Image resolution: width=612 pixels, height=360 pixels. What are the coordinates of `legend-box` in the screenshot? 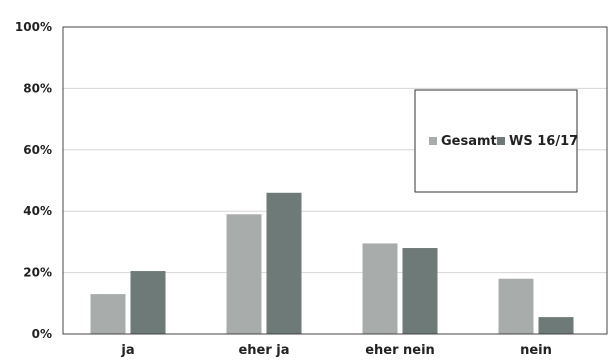 It's located at (496, 141).